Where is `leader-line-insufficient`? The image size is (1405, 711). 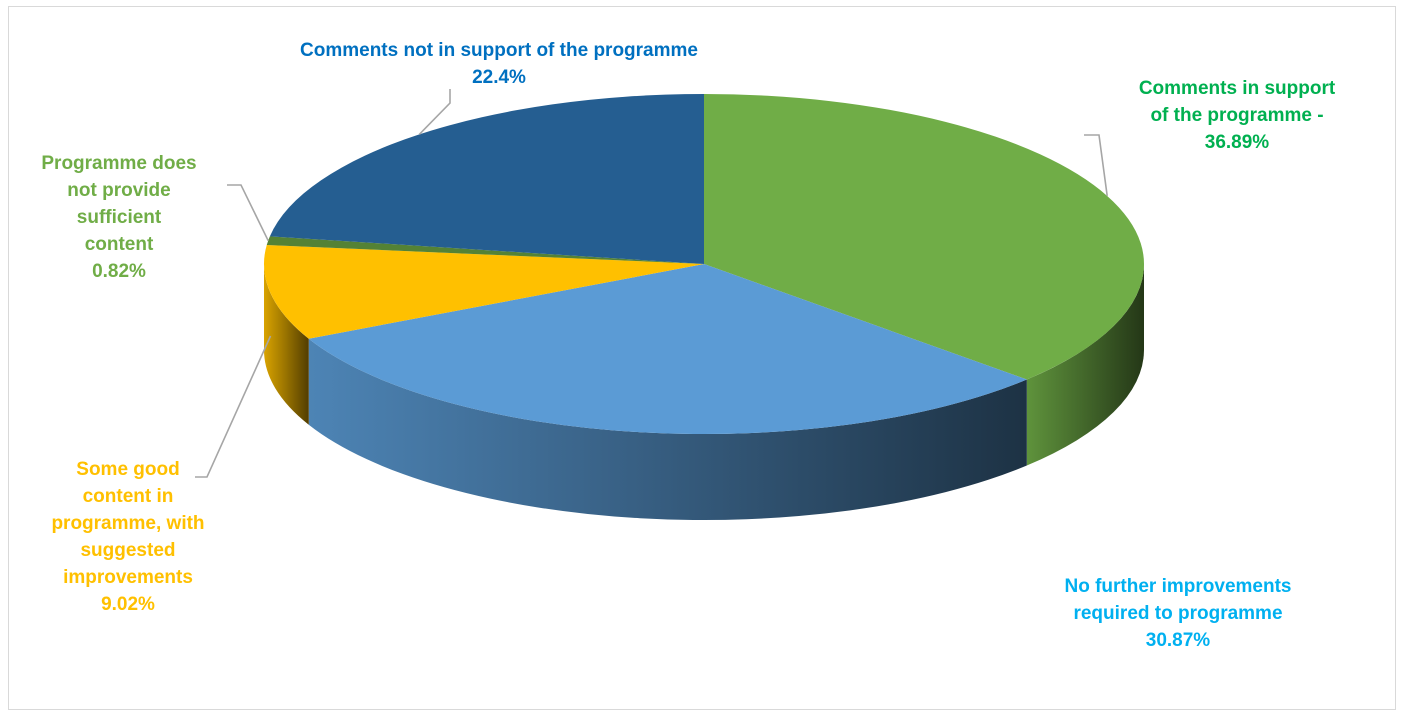
leader-line-insufficient is located at coordinates (248, 213).